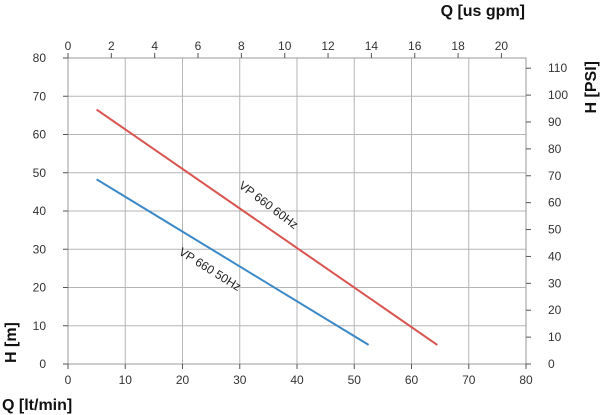  Describe the element at coordinates (555, 203) in the screenshot. I see `y-right-tick-label: 60` at that location.